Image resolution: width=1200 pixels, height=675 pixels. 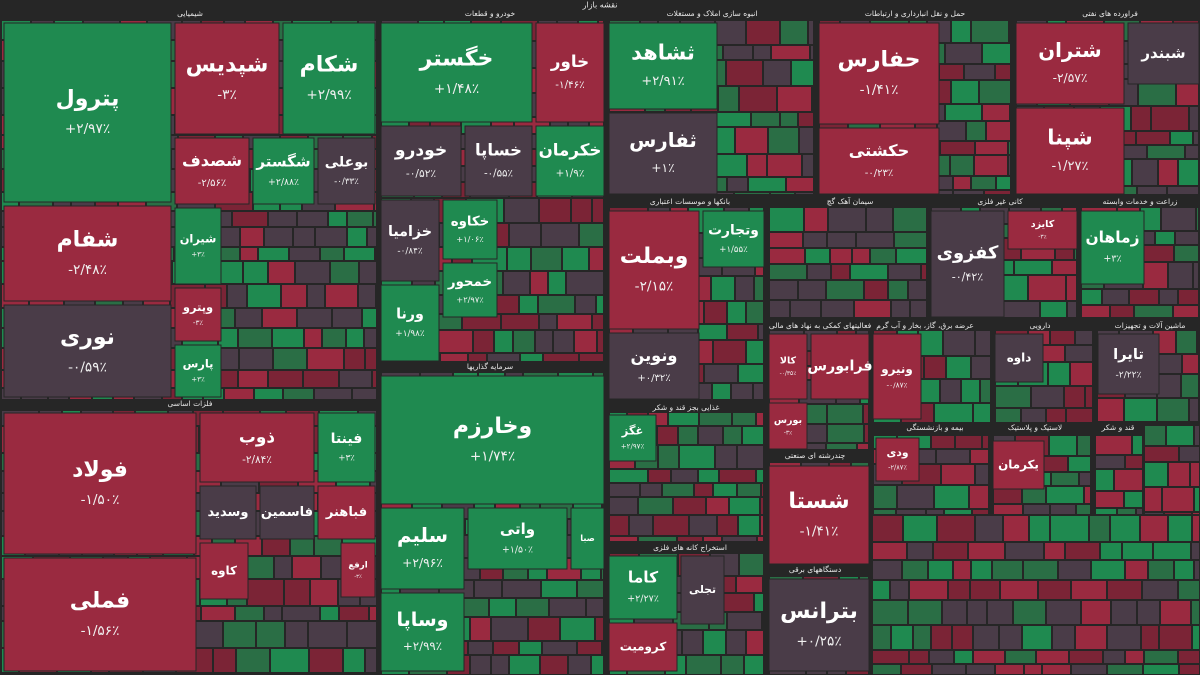 I want to click on tile-symbol: ودی, so click(x=898, y=452).